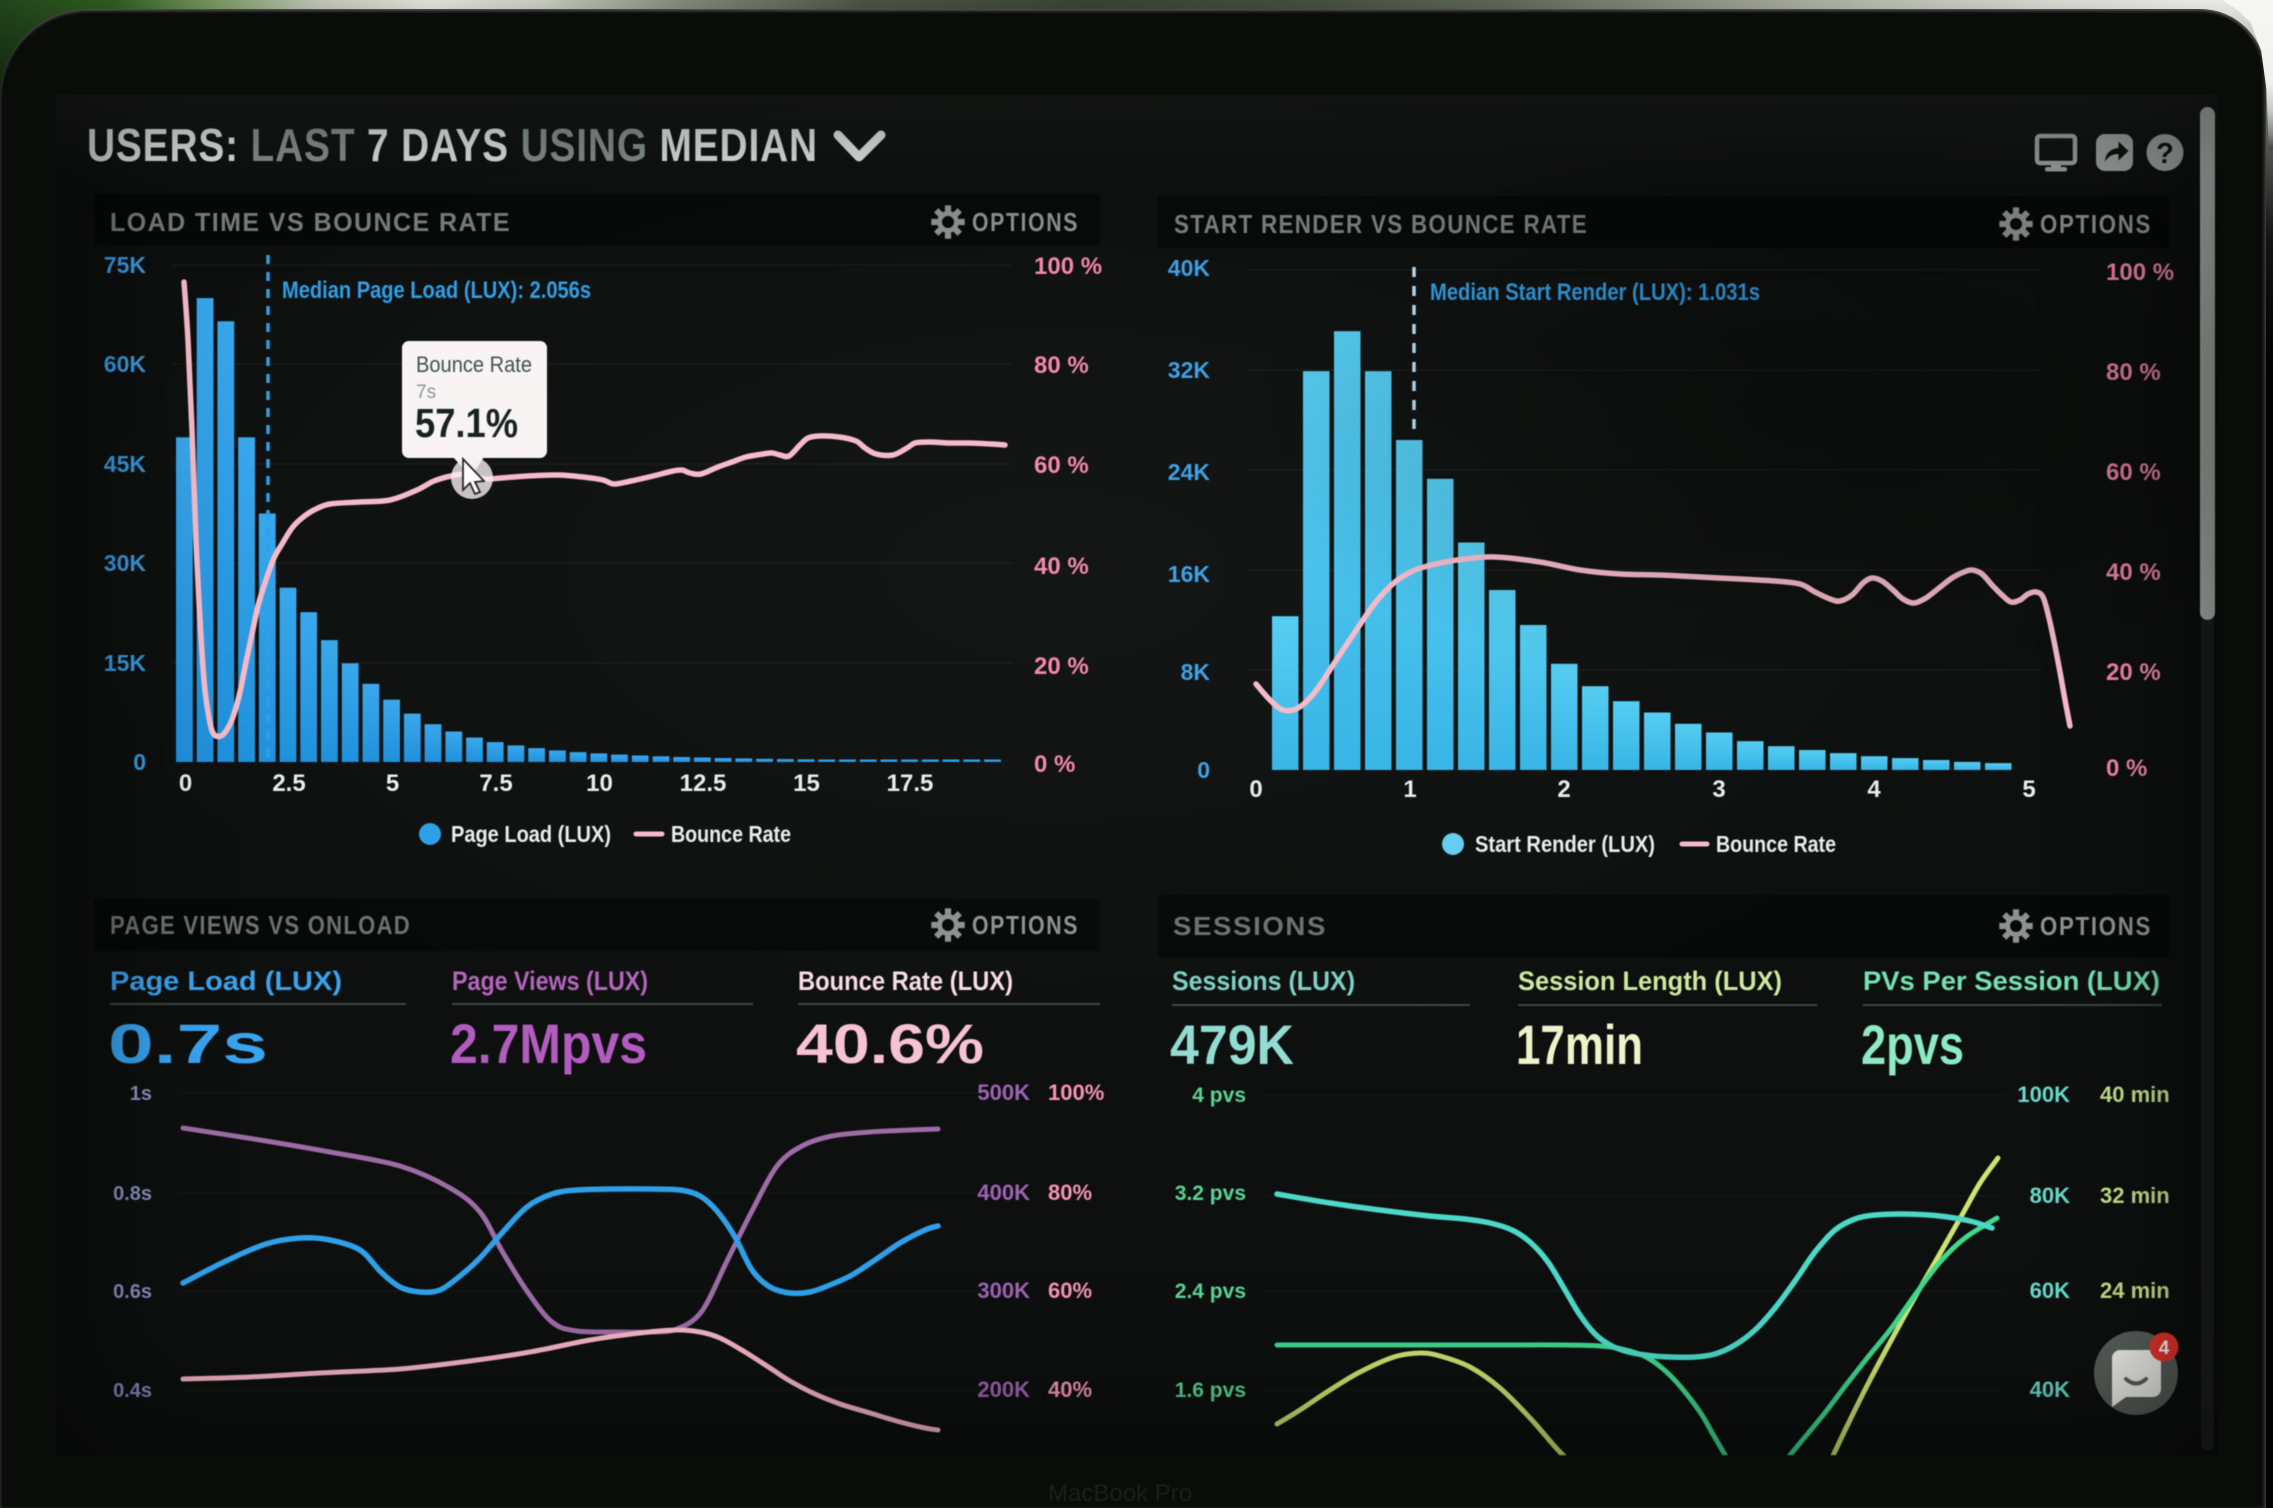  What do you see at coordinates (1210, 1291) in the screenshot?
I see `svg-text: 2.4 pvs` at bounding box center [1210, 1291].